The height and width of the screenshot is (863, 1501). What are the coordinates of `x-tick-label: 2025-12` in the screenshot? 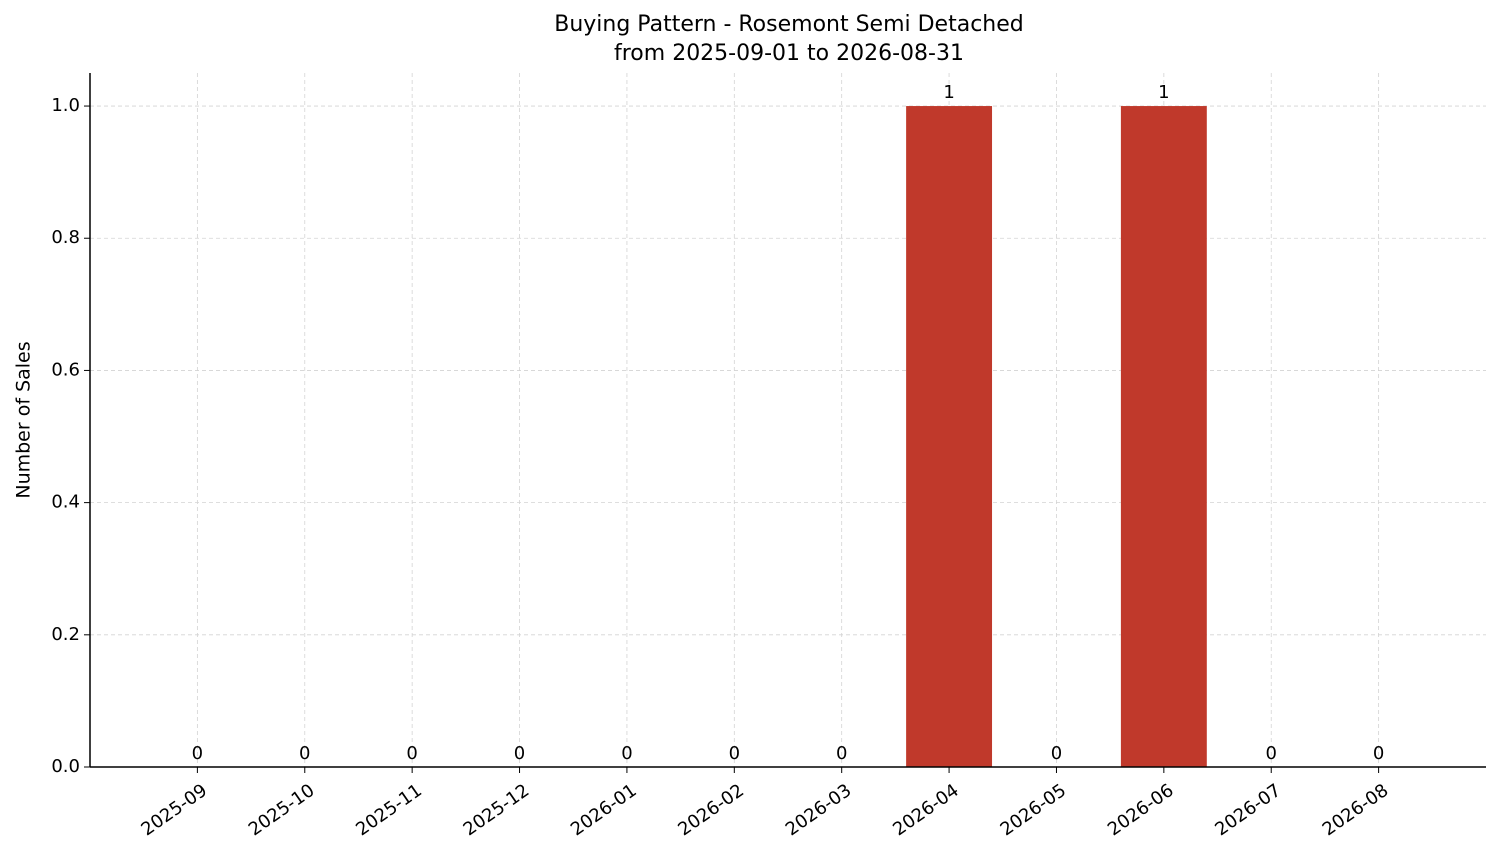 It's located at (497, 810).